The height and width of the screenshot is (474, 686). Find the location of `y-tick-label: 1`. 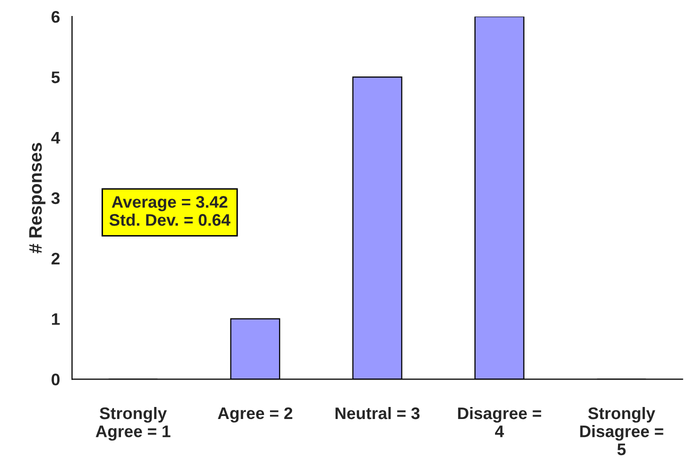

y-tick-label: 1 is located at coordinates (56, 319).